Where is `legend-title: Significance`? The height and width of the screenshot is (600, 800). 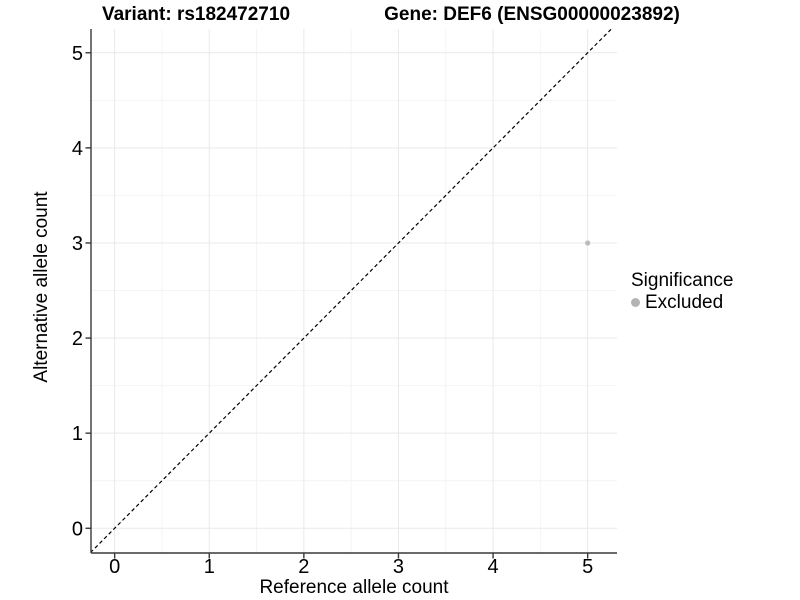 legend-title: Significance is located at coordinates (682, 280).